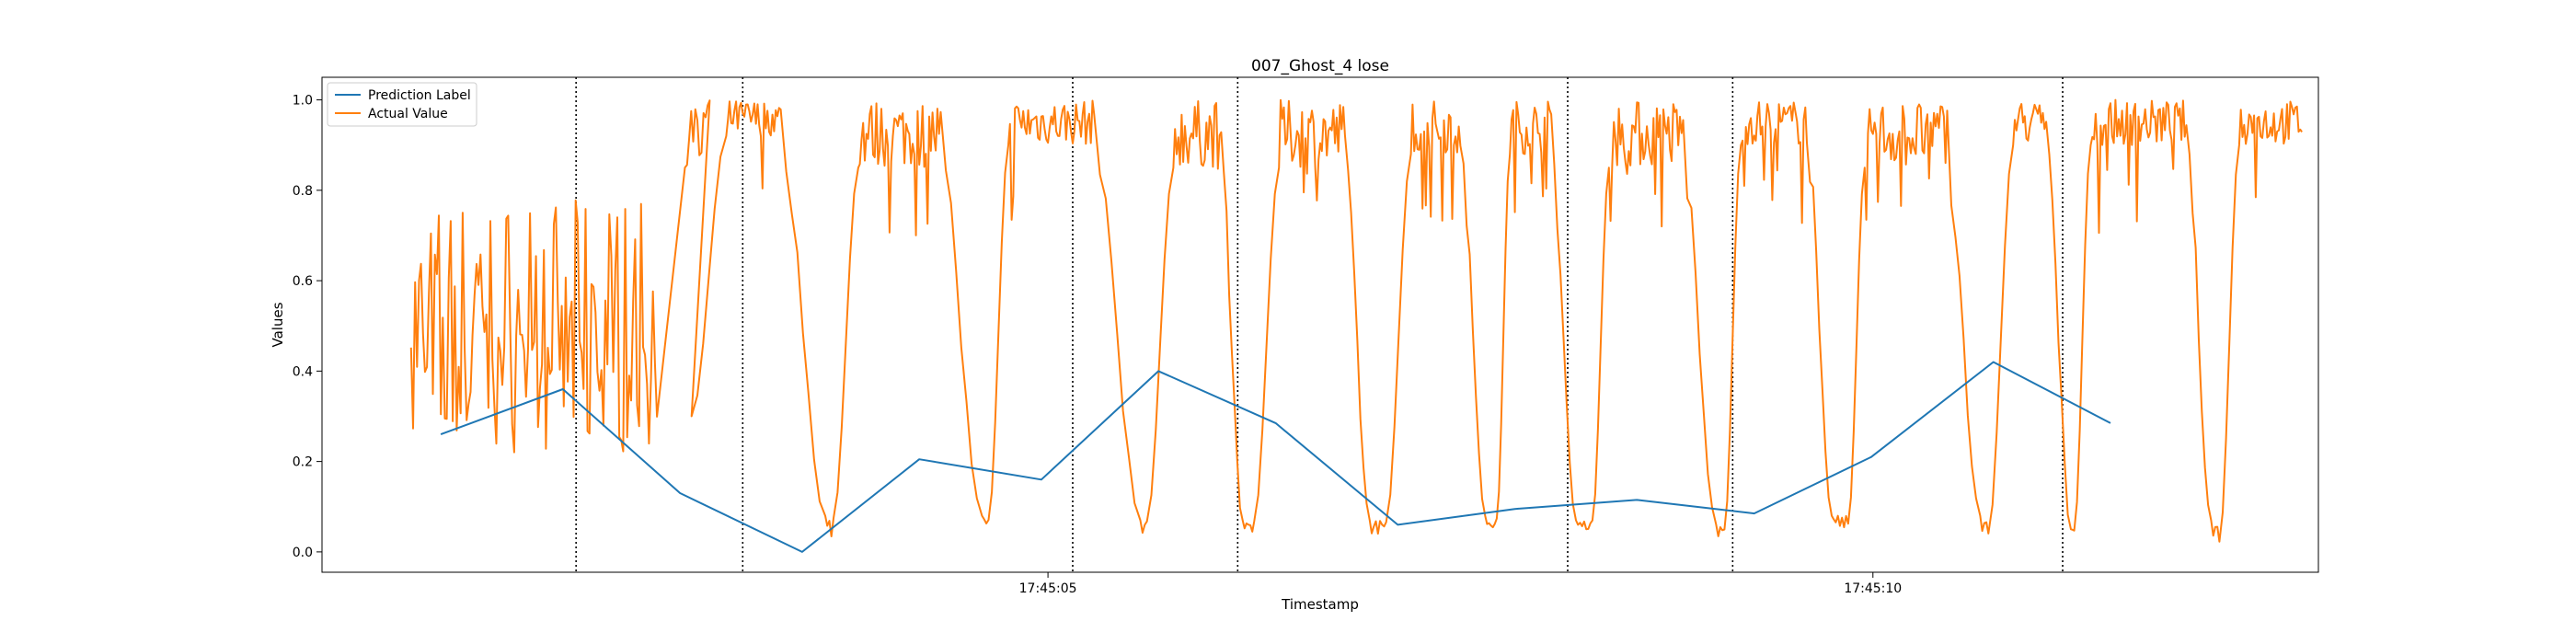 Image resolution: width=2576 pixels, height=644 pixels. I want to click on y-tick-label: 0.2, so click(303, 462).